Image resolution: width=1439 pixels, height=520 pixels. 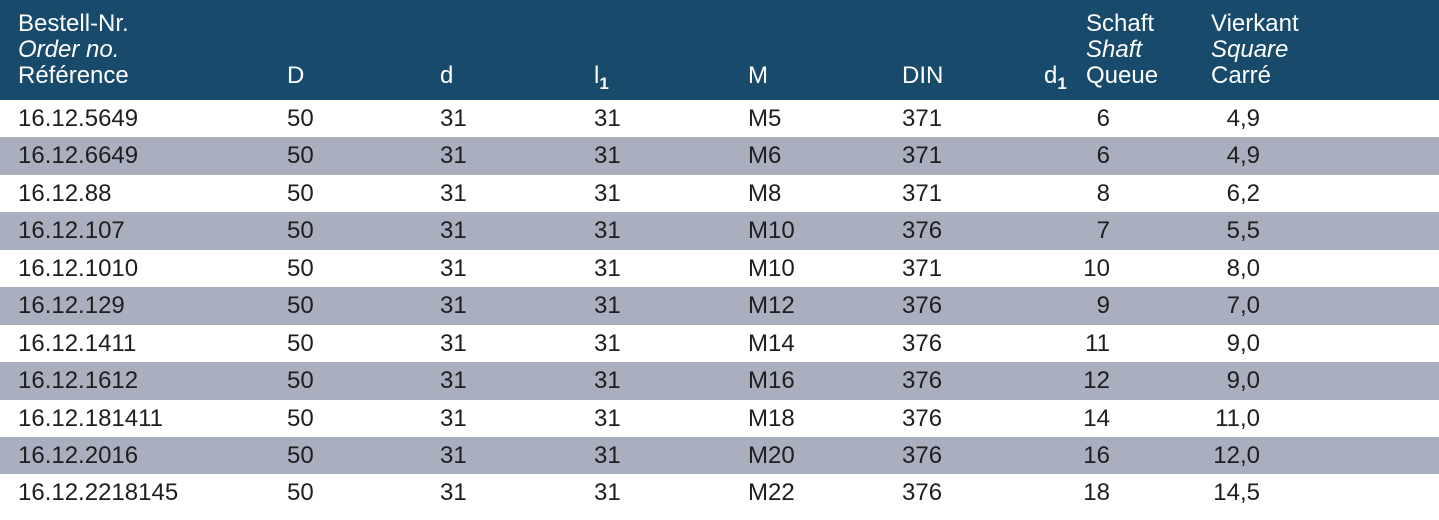 What do you see at coordinates (1122, 75) in the screenshot?
I see `col-header-shaft-fr: Queue` at bounding box center [1122, 75].